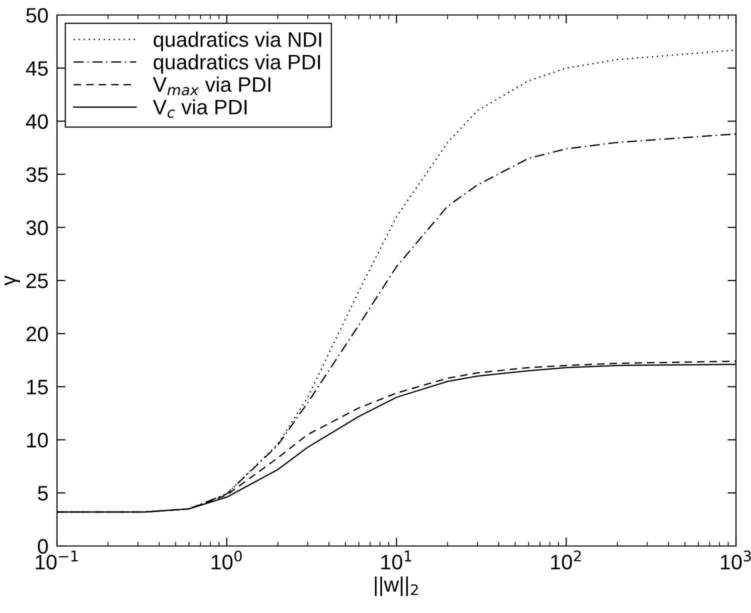 The image size is (751, 613). I want to click on y-tick-label: 20, so click(37, 334).